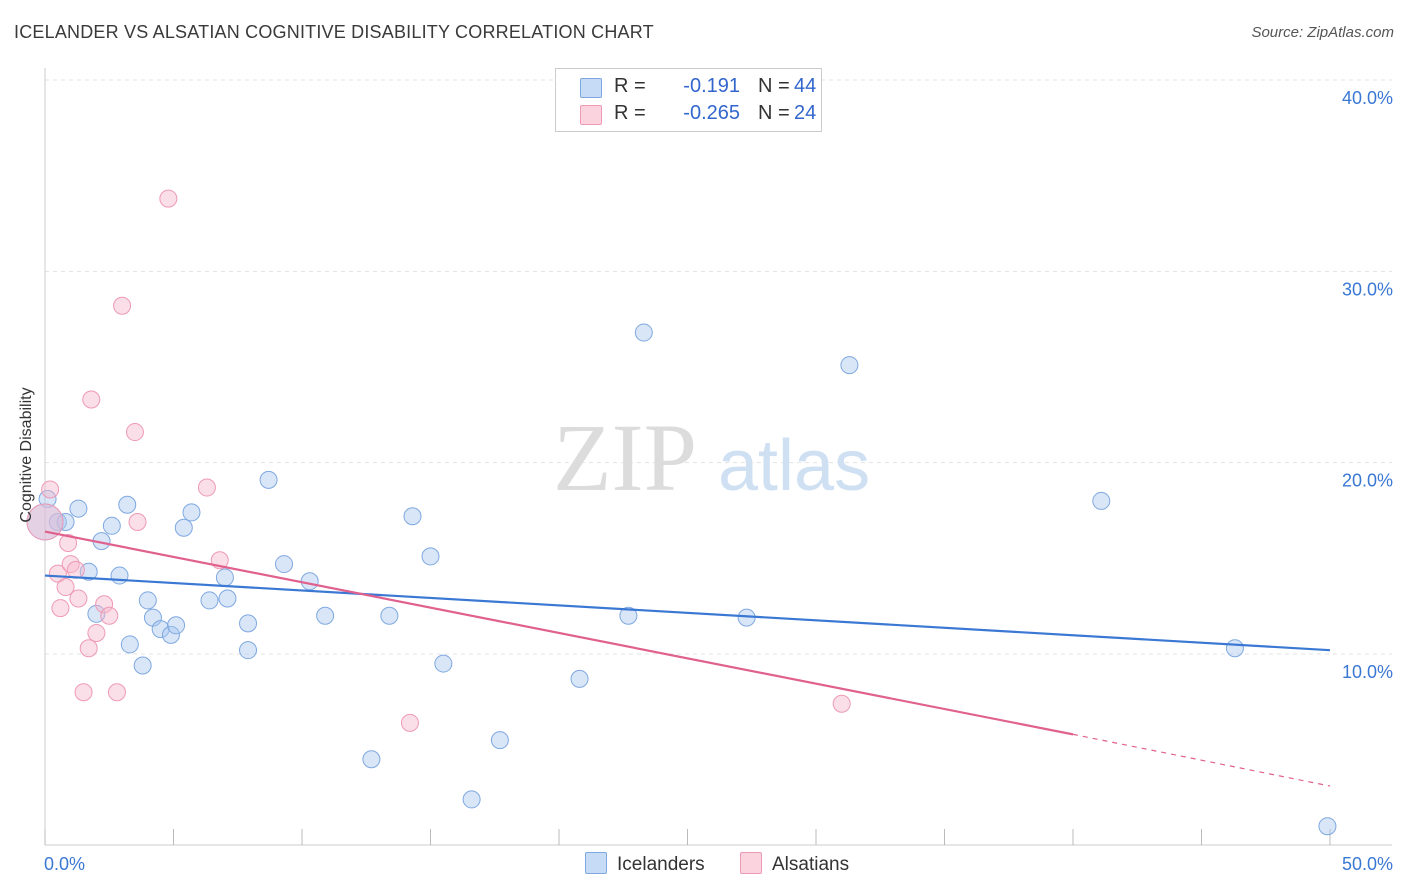 The image size is (1406, 892). What do you see at coordinates (661, 864) in the screenshot?
I see `legend-label-icelanders: Icelanders` at bounding box center [661, 864].